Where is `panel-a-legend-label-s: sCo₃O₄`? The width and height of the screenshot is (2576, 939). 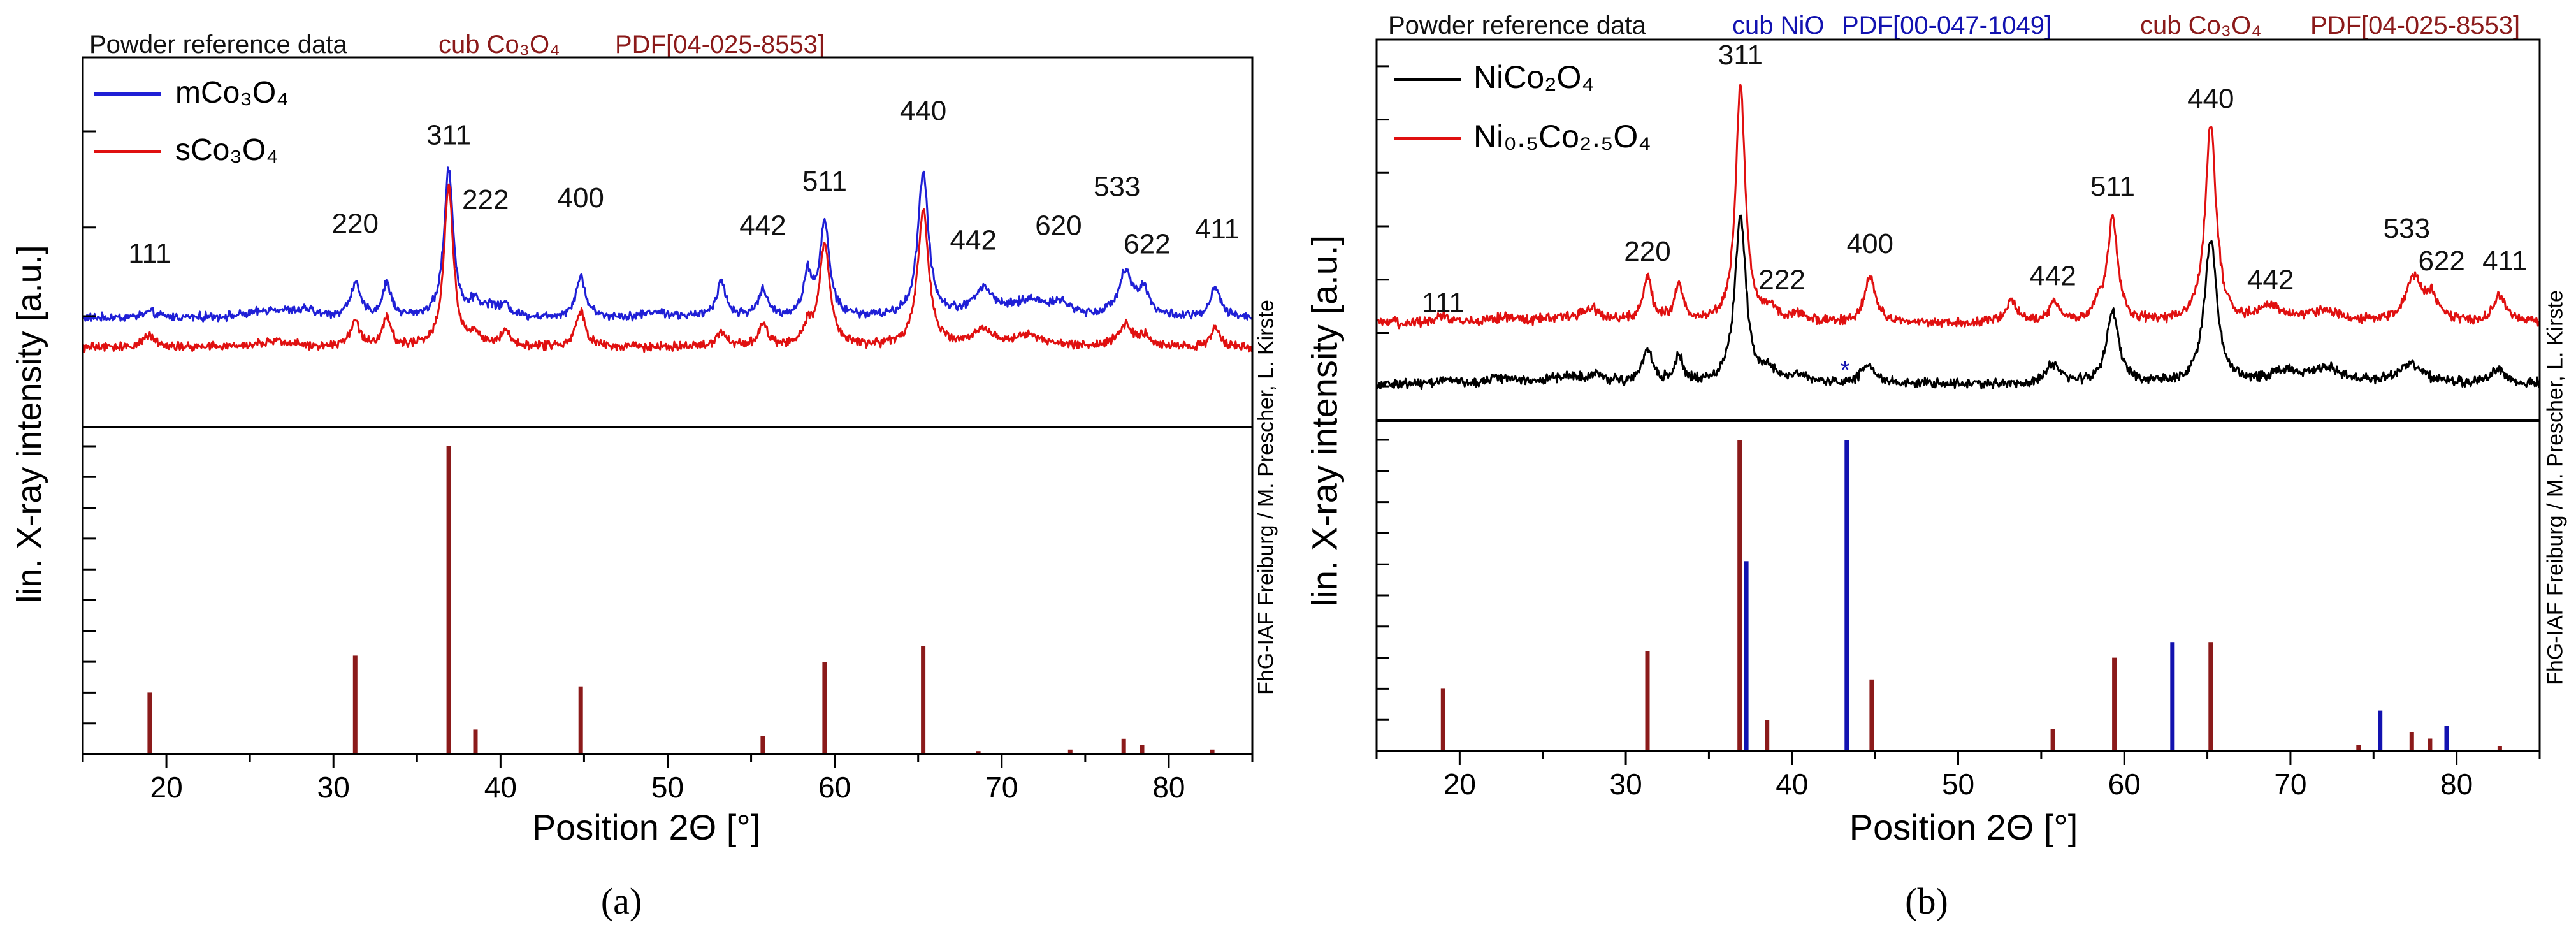
panel-a-legend-label-s: sCo₃O₄ is located at coordinates (227, 150).